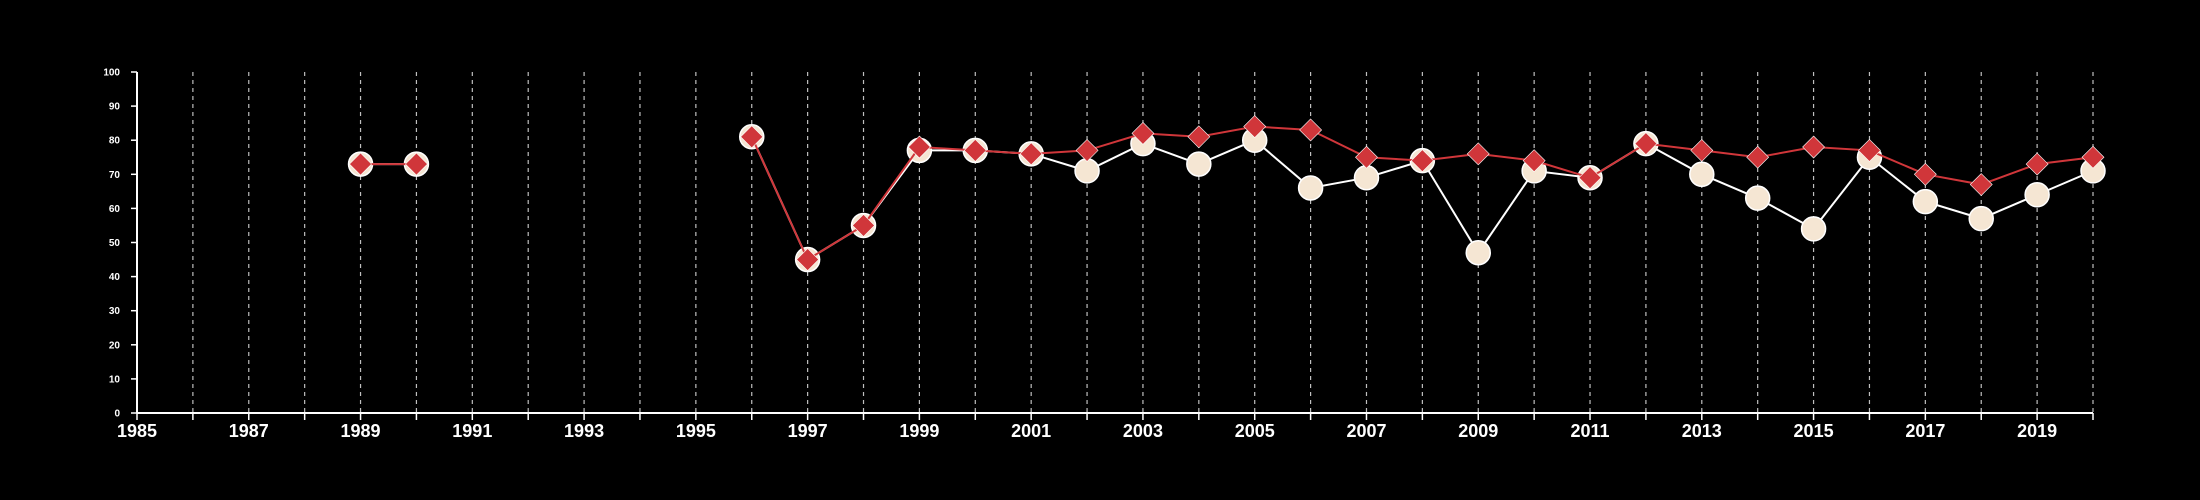  What do you see at coordinates (1757, 198) in the screenshot?
I see `point-circle-2014` at bounding box center [1757, 198].